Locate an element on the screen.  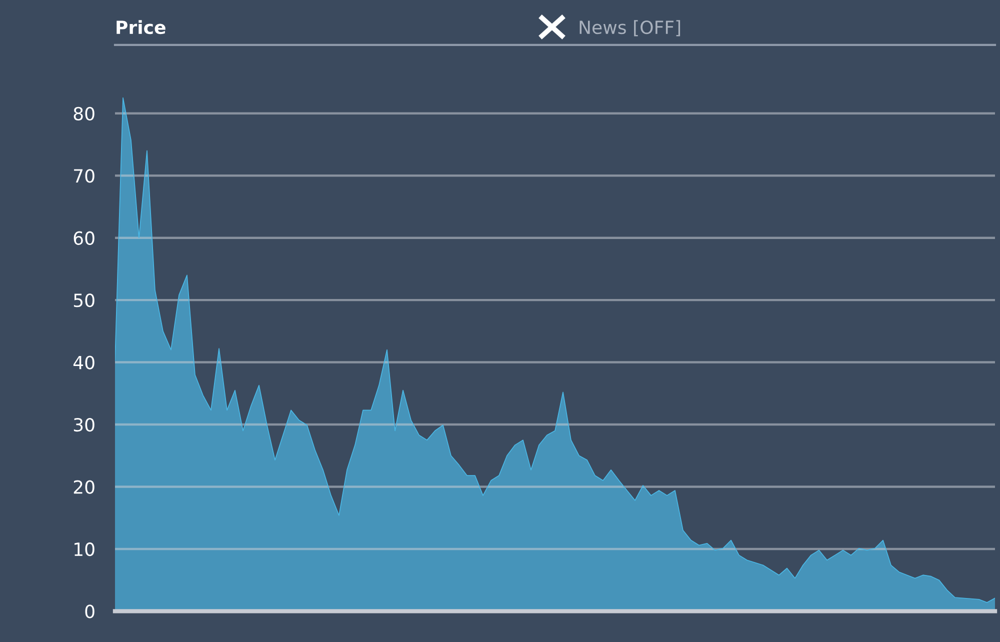
y-tick-label: 30 is located at coordinates (84, 425).